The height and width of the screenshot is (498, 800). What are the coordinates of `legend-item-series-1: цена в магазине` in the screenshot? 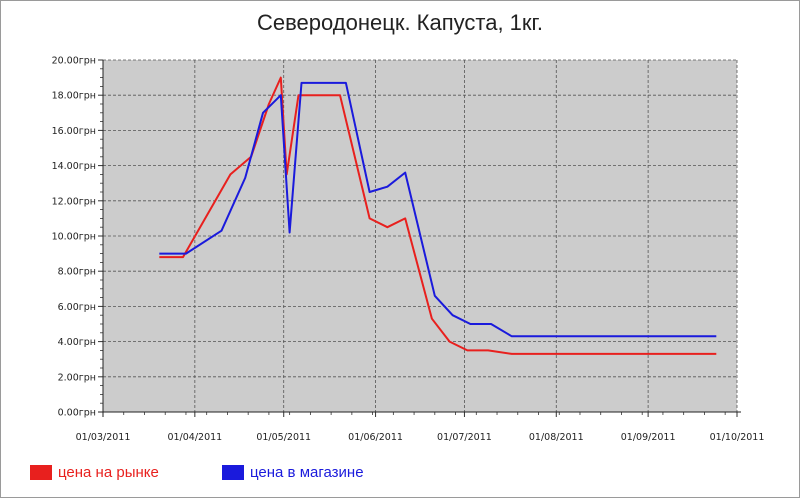 It's located at (293, 472).